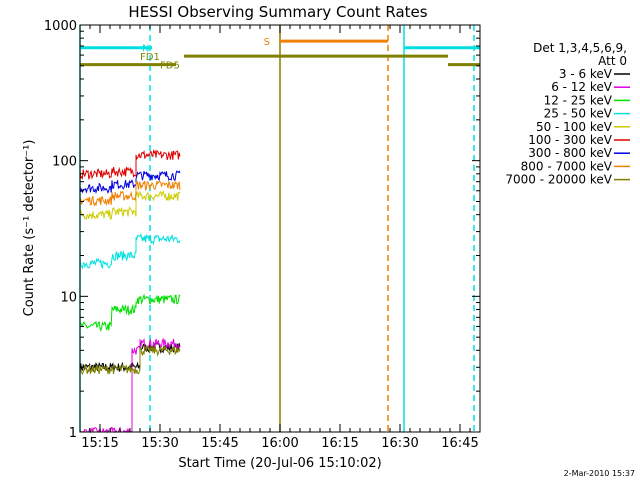 This screenshot has width=640, height=480. I want to click on chart-title: HESSI Observing Summary Count Rates, so click(277, 12).